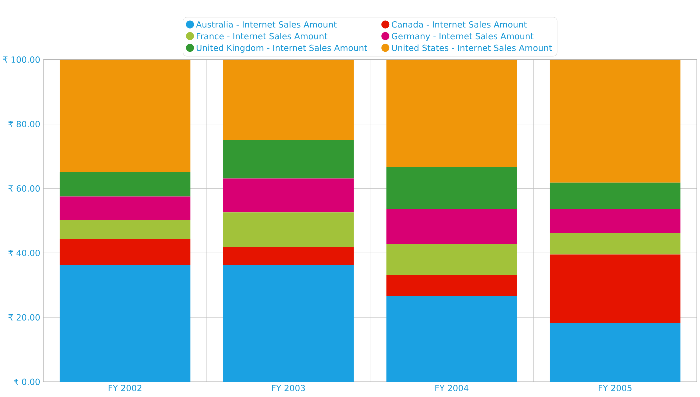 This screenshot has width=700, height=397. Describe the element at coordinates (460, 24) in the screenshot. I see `legend-label: Canada - Internet Sales Amount` at that location.